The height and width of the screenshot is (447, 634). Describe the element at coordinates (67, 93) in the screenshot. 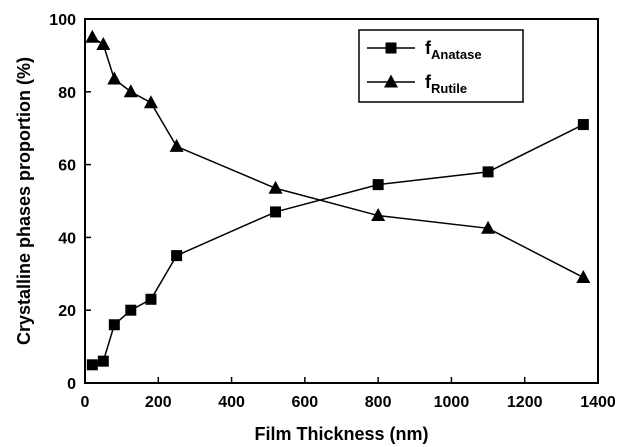

I see `y-tick-label: 80` at that location.